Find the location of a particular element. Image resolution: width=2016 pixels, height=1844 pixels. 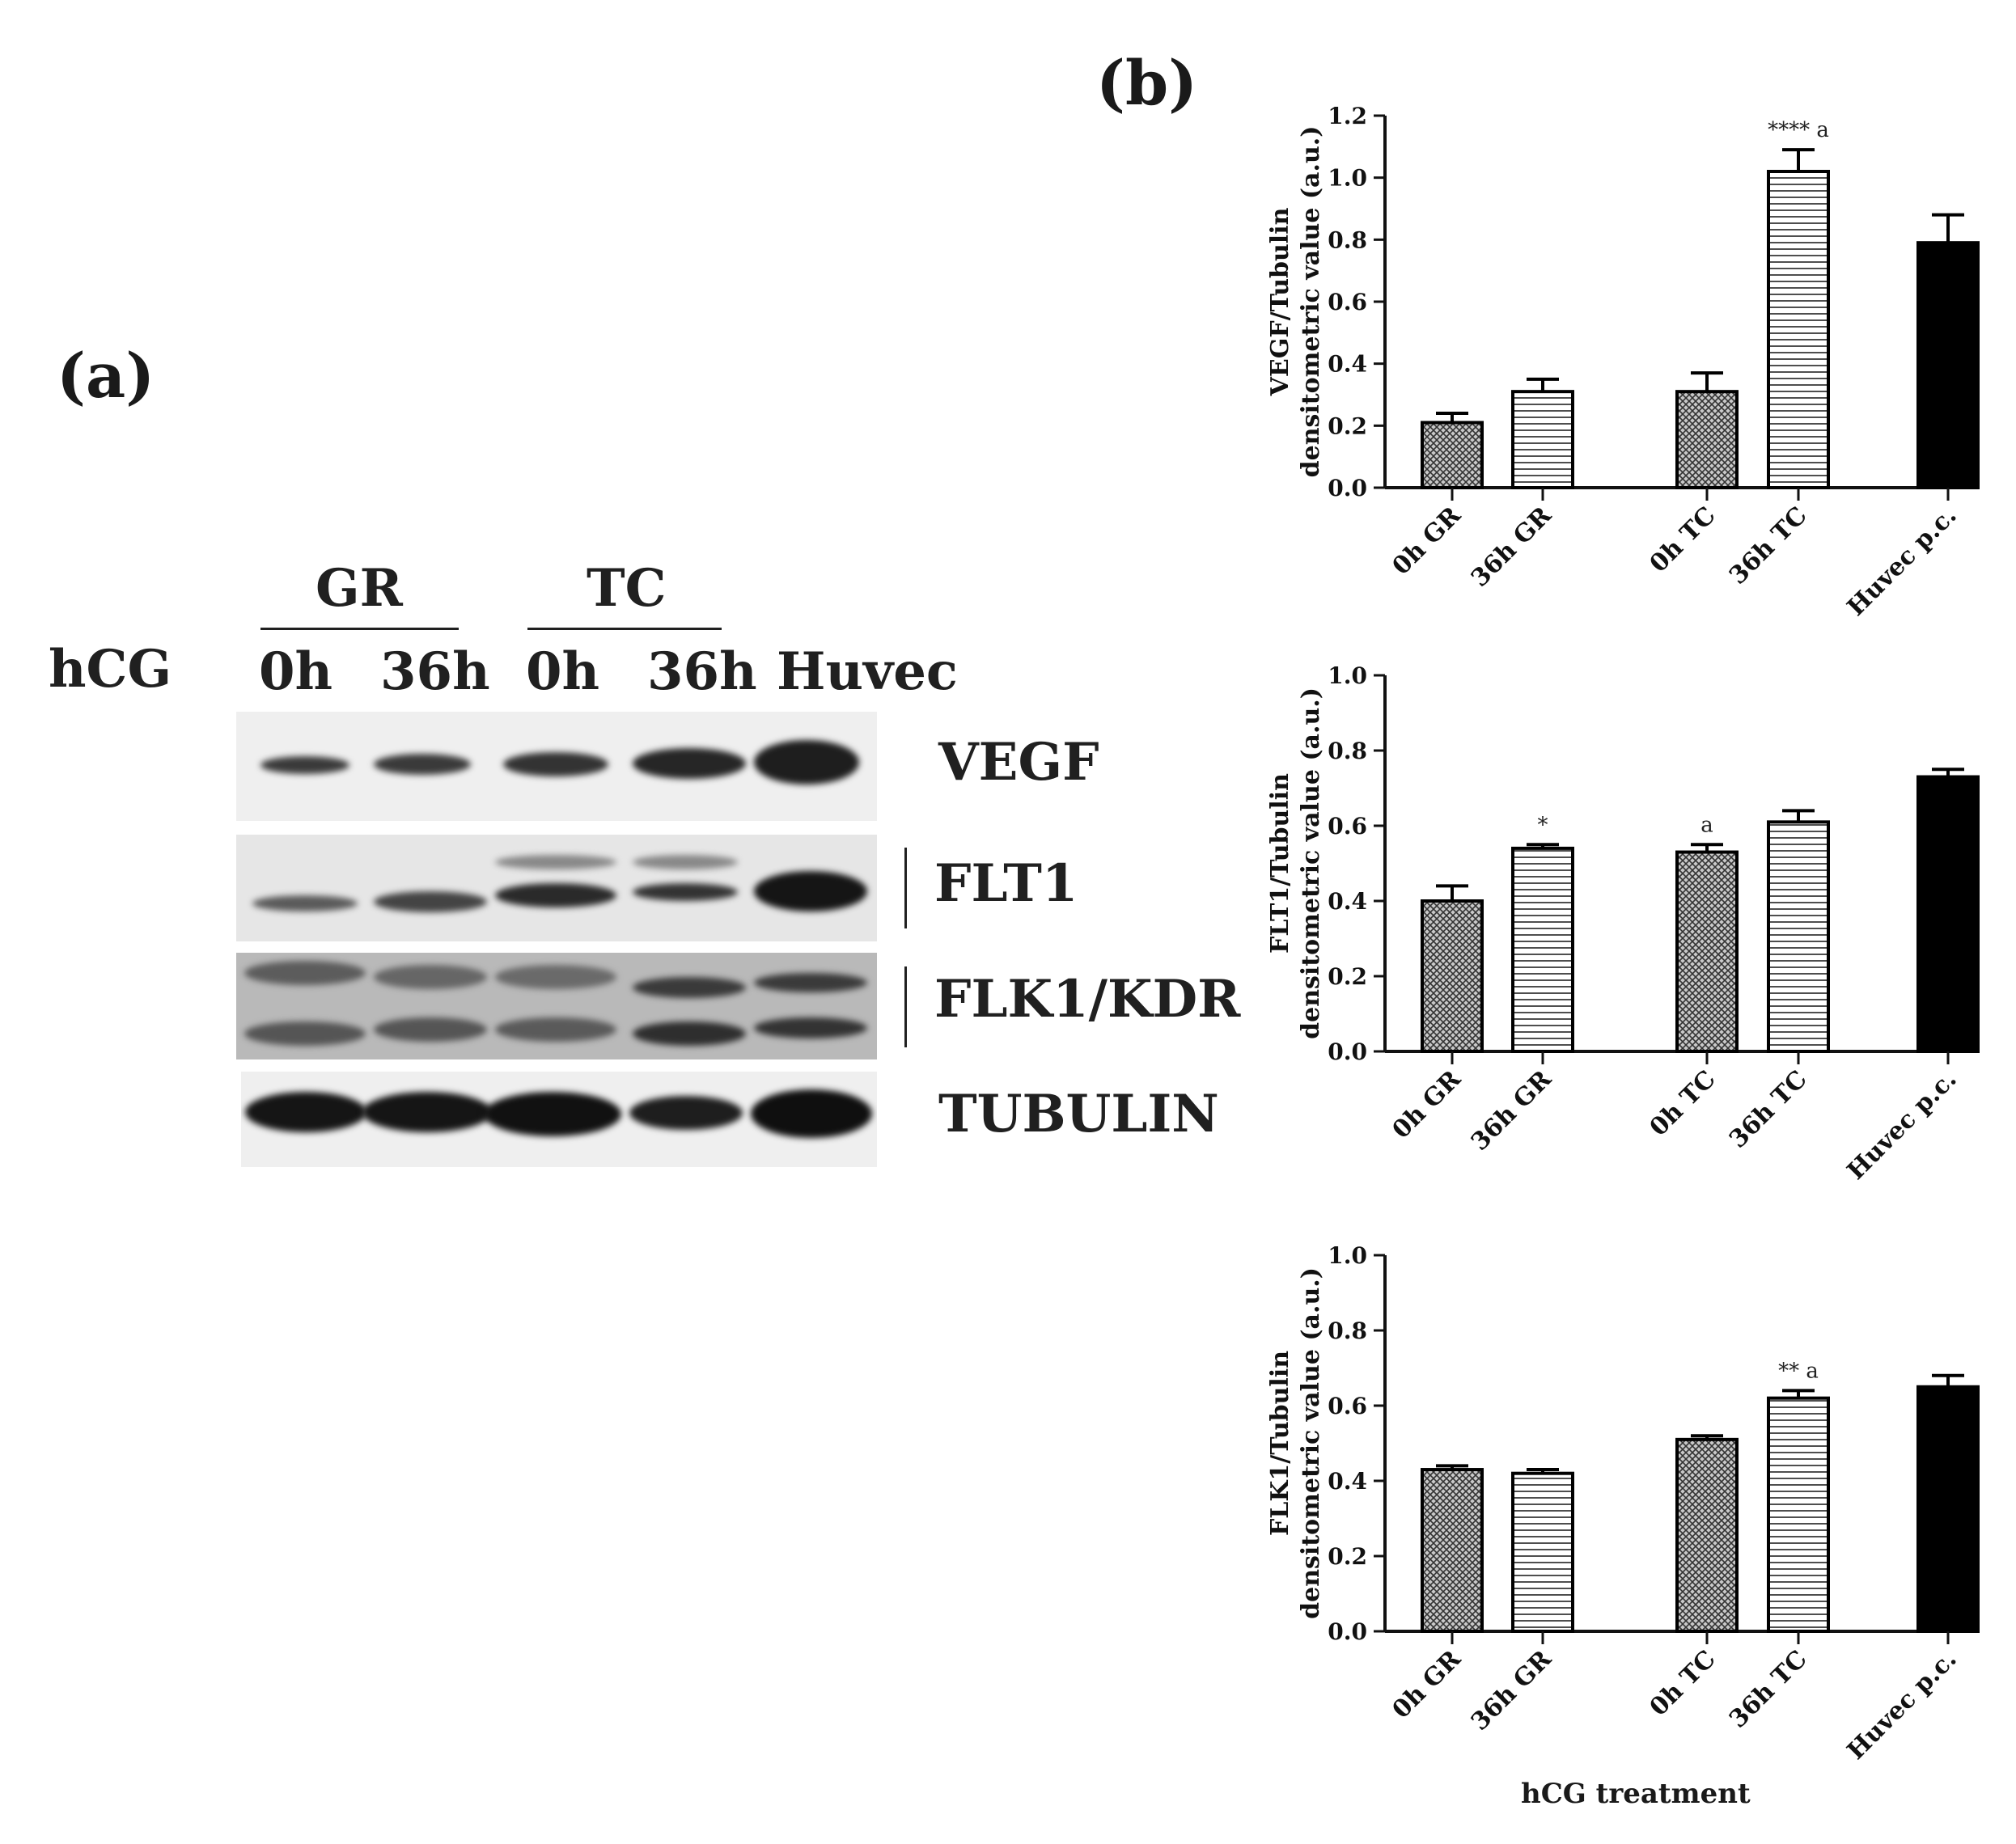

lane-label-3: 0h is located at coordinates (563, 671).